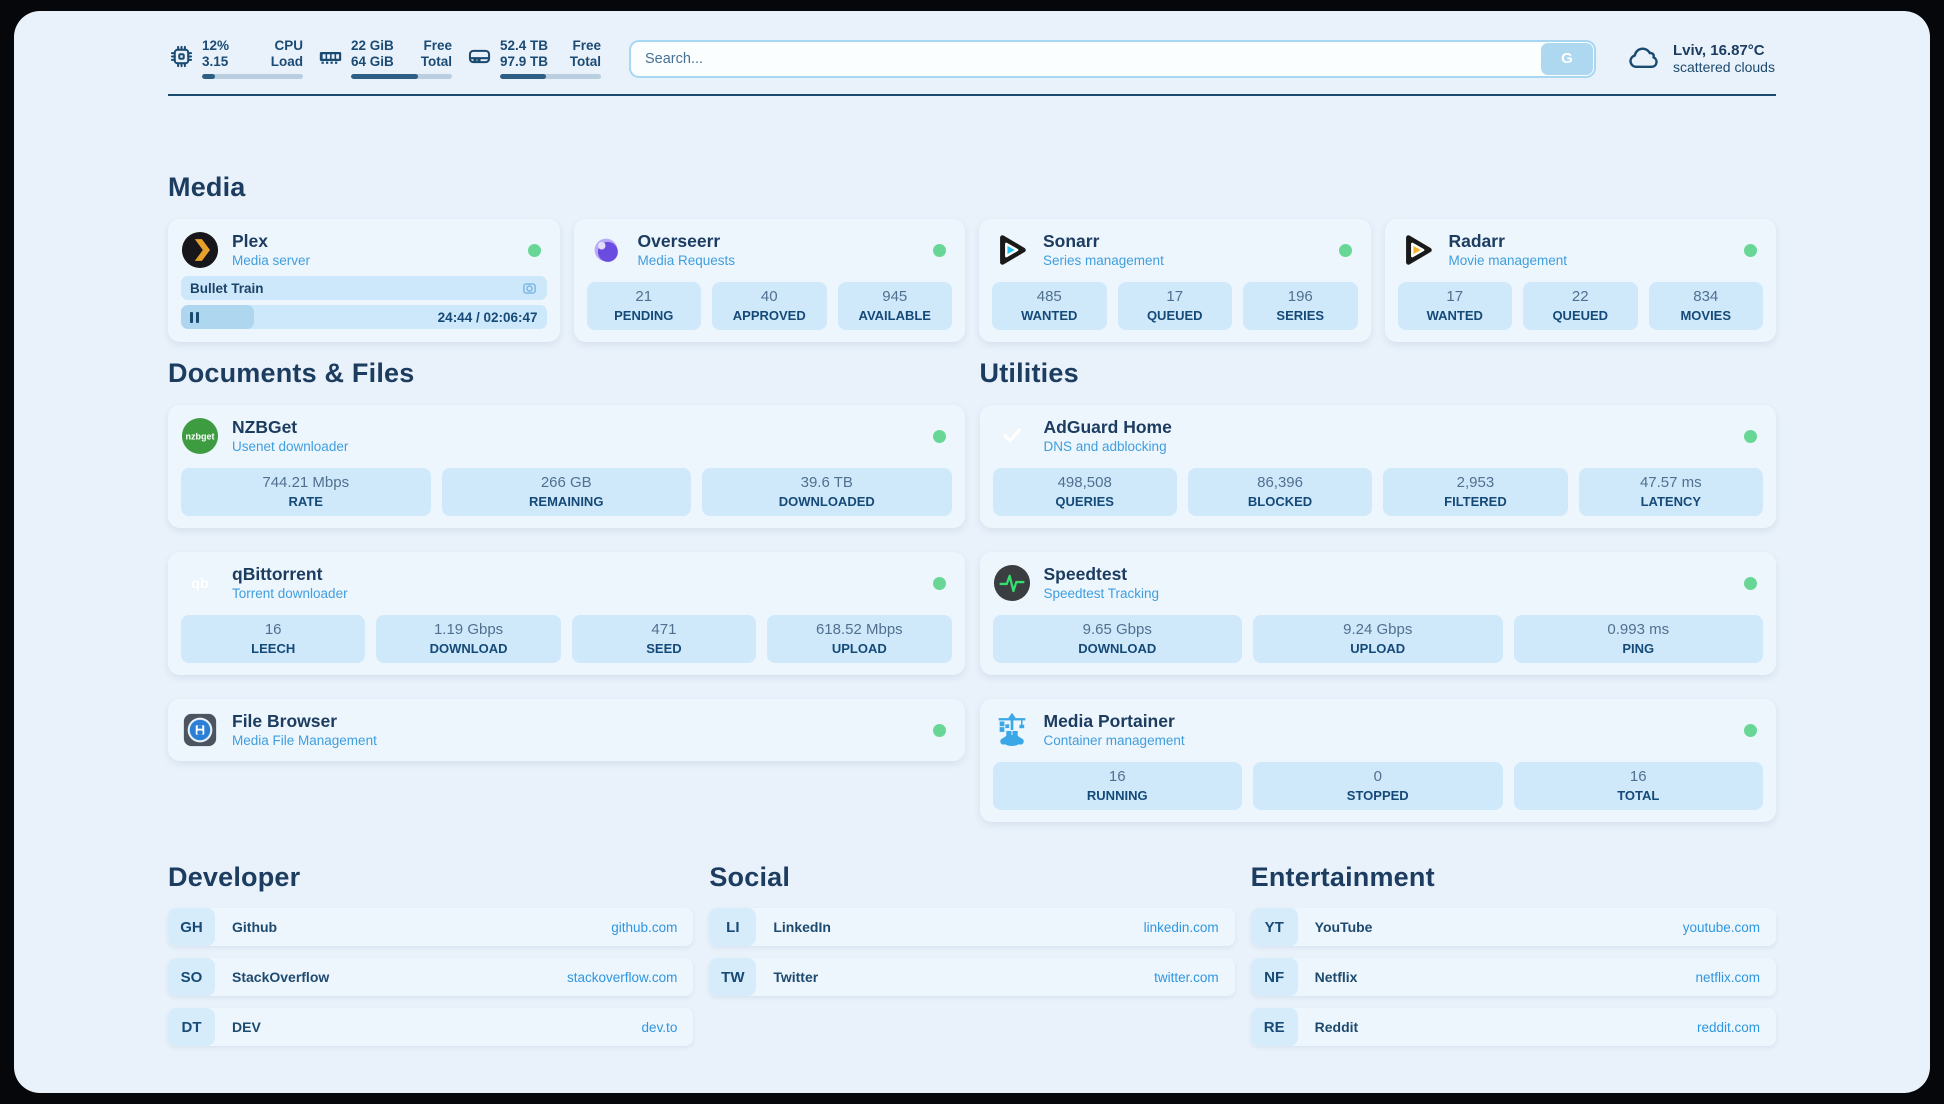 This screenshot has height=1104, width=1944. Describe the element at coordinates (1378, 639) in the screenshot. I see `stat-box: 9.24 Gbps UPLOAD` at that location.